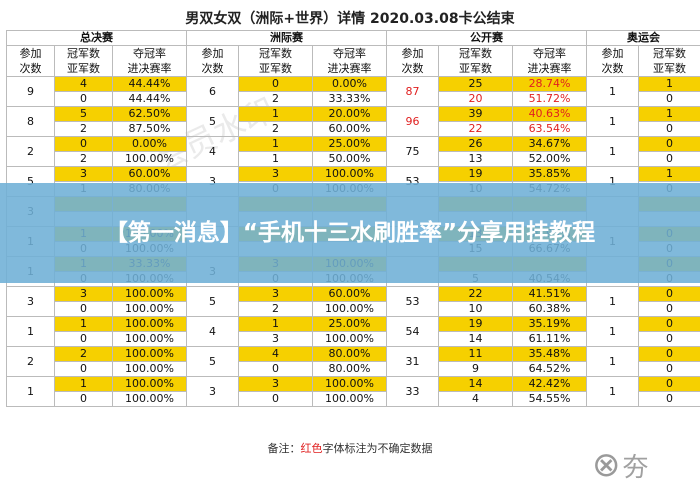 Image resolution: width=700 pixels, height=490 pixels. I want to click on final-rate-cell: 33.33%, so click(350, 99).